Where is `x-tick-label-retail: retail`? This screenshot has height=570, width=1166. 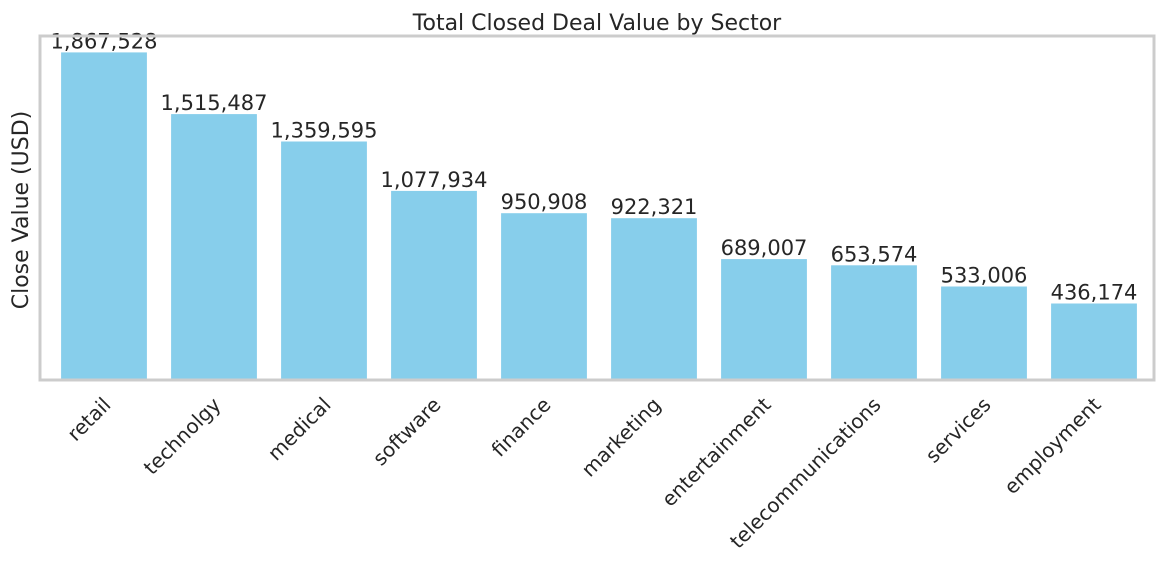 x-tick-label-retail: retail is located at coordinates (88, 419).